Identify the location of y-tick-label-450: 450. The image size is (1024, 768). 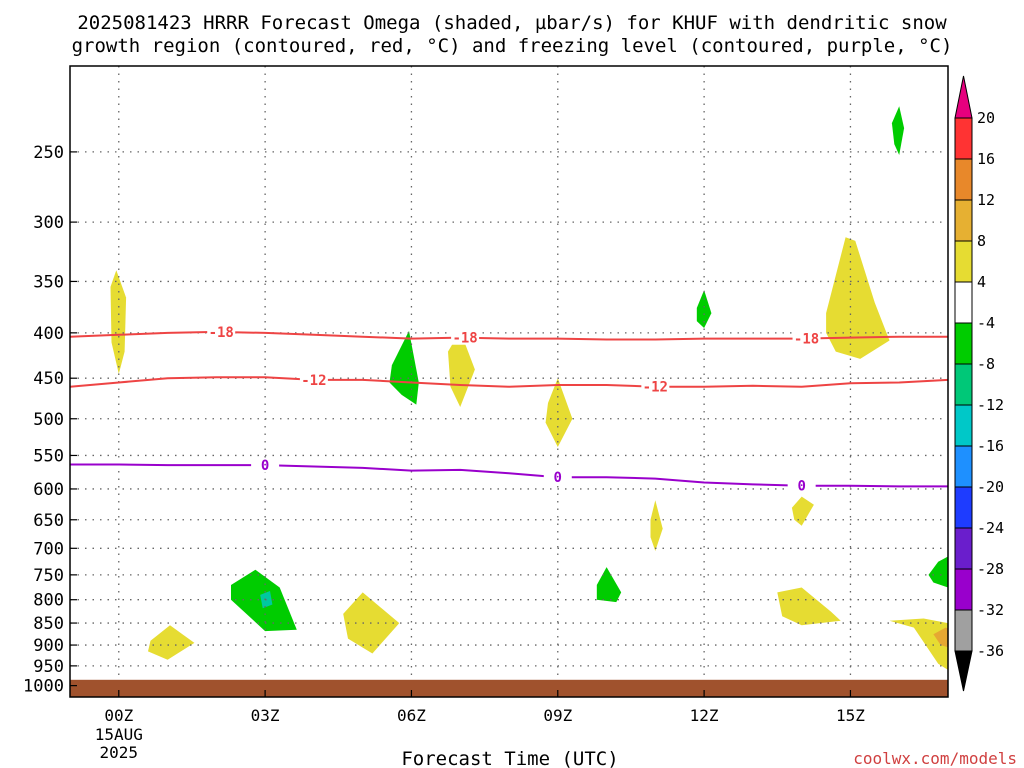
(48, 379).